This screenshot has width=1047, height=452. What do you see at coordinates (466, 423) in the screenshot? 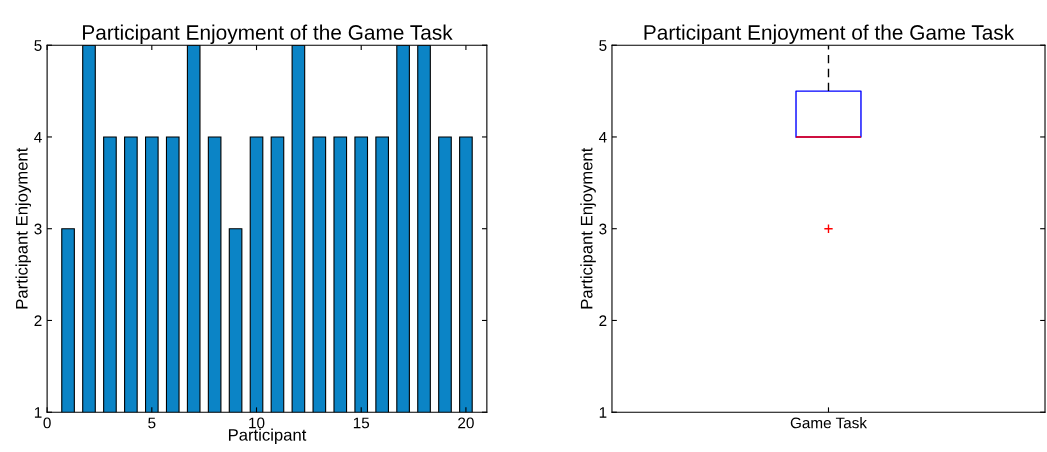
I see `x-tick-label: 20` at bounding box center [466, 423].